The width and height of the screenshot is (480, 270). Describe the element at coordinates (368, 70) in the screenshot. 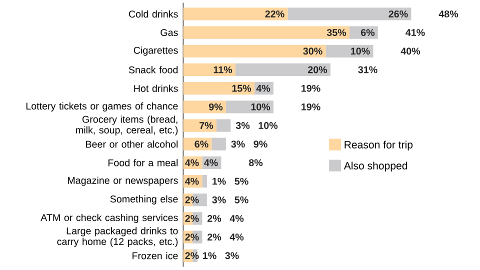

I see `total-label: 31%` at that location.